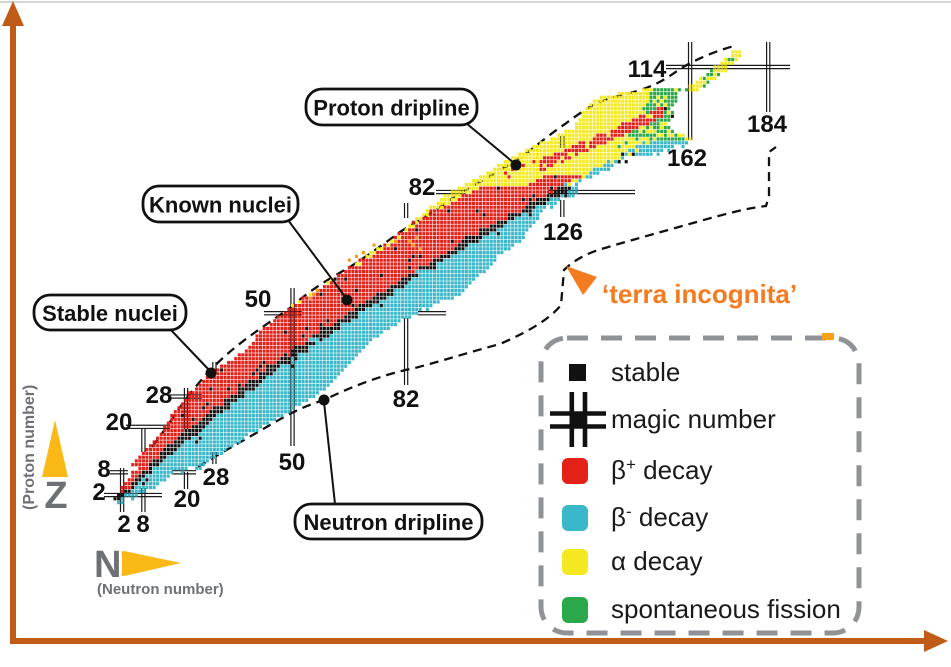 This screenshot has width=951, height=667. Describe the element at coordinates (687, 158) in the screenshot. I see `svg-text: 162` at that location.